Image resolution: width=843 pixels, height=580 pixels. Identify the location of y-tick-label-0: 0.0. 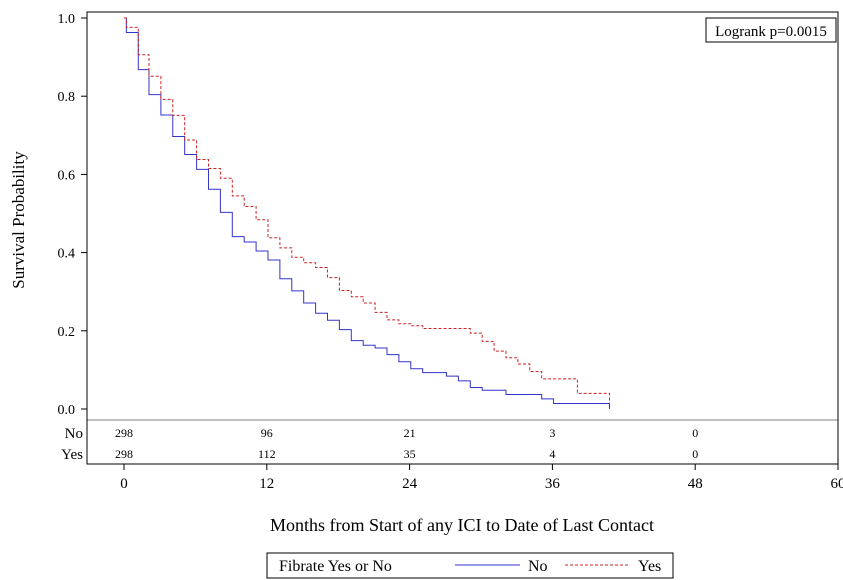
(67, 410).